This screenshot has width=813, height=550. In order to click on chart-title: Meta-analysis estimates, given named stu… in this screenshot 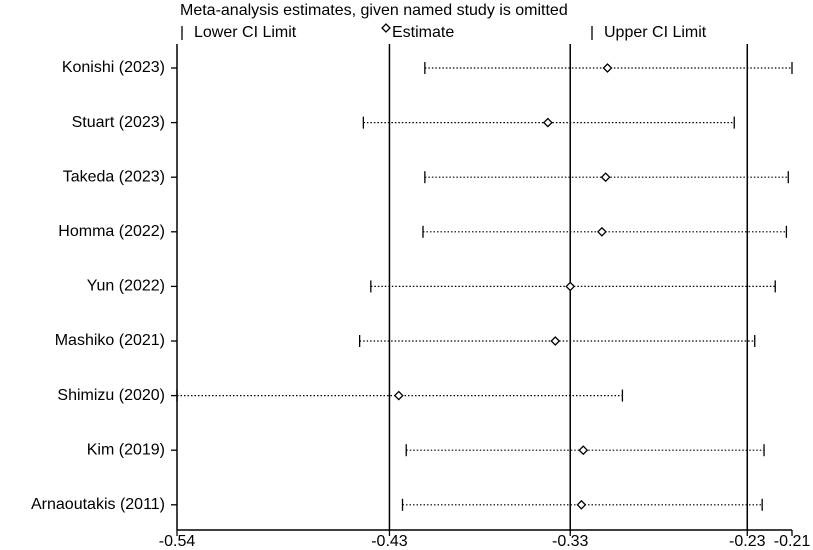, I will do `click(374, 10)`.